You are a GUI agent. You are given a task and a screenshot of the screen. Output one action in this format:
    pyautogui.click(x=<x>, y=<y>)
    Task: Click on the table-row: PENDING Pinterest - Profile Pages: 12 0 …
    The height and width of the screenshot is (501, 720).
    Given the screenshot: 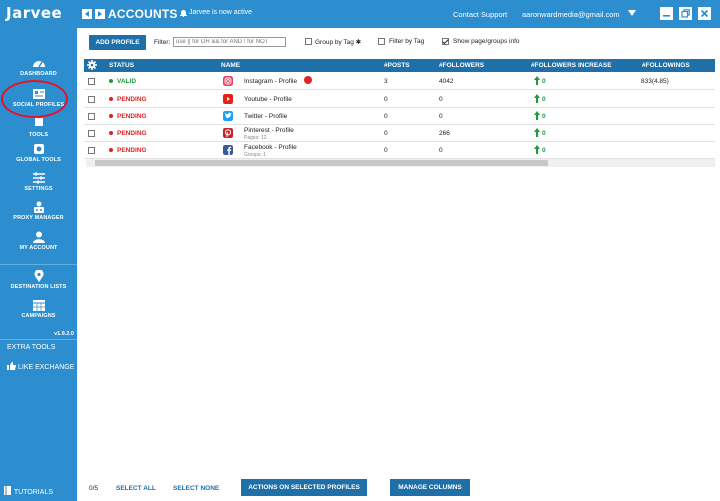 What is the action you would take?
    pyautogui.click(x=399, y=133)
    